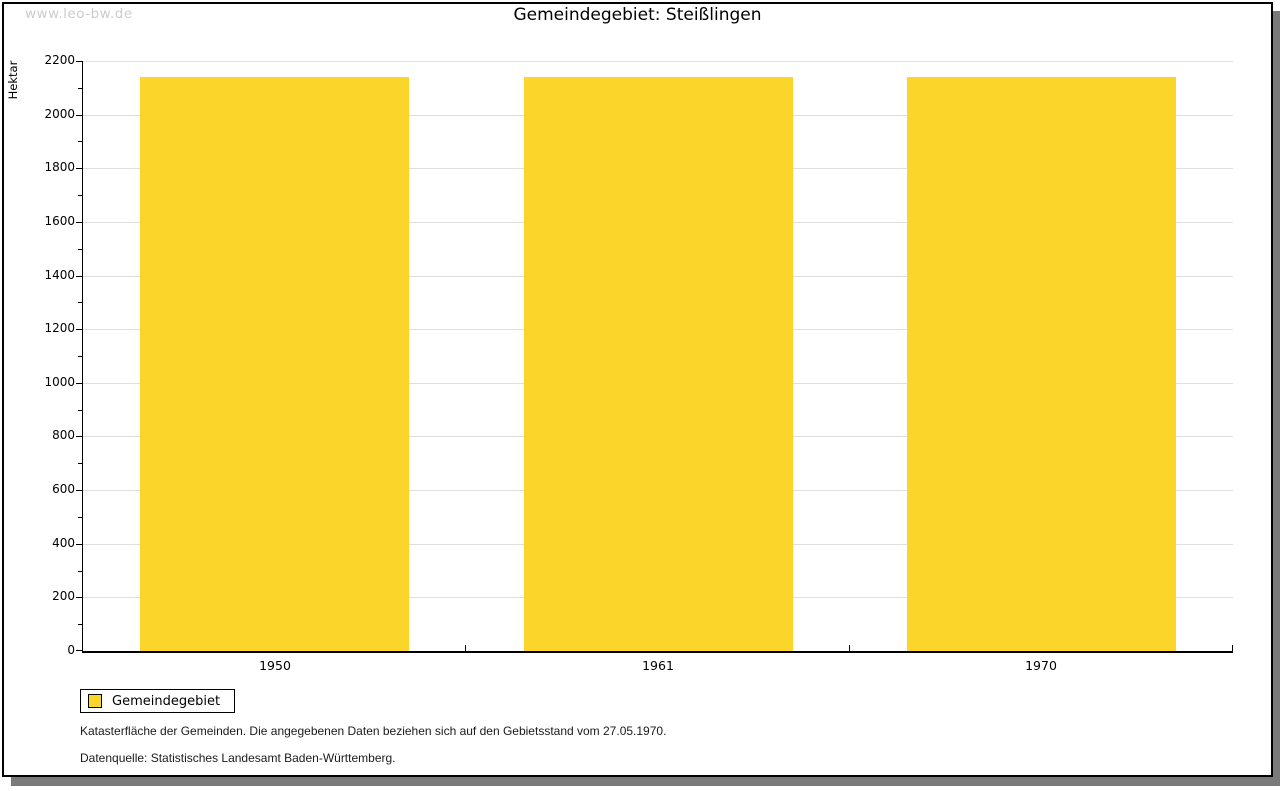 This screenshot has width=1280, height=791. Describe the element at coordinates (59, 328) in the screenshot. I see `y-axis-tick-label: 1200` at that location.